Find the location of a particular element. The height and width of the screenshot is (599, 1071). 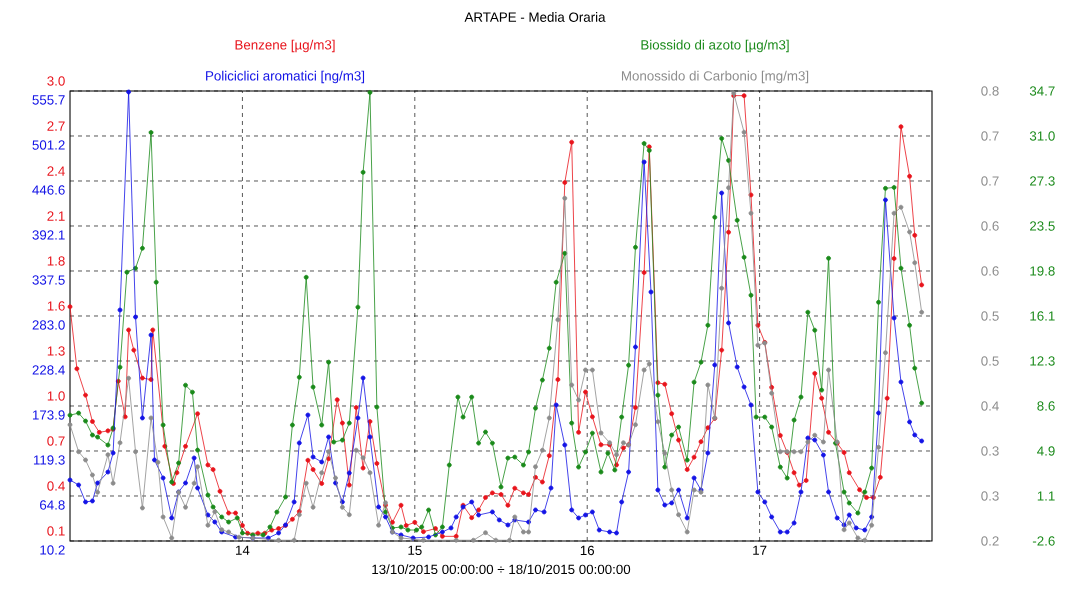

y-tick-label: 555.7 is located at coordinates (48, 100).